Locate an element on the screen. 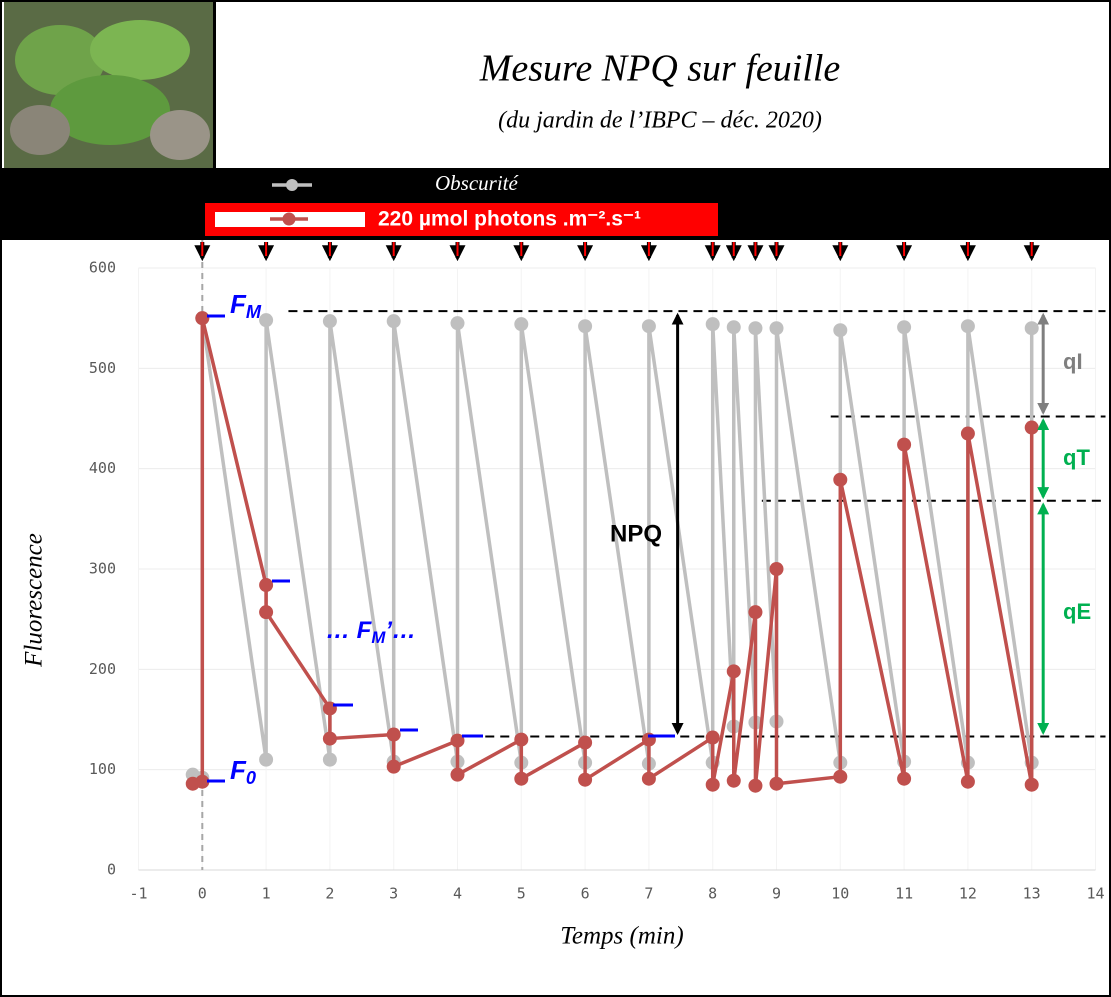 The width and height of the screenshot is (1111, 997). y-tick-label: 500 is located at coordinates (102, 368).